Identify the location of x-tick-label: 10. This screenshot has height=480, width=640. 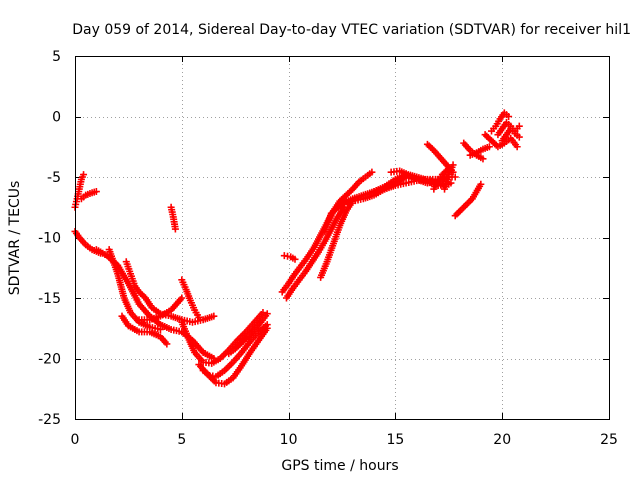
(289, 440).